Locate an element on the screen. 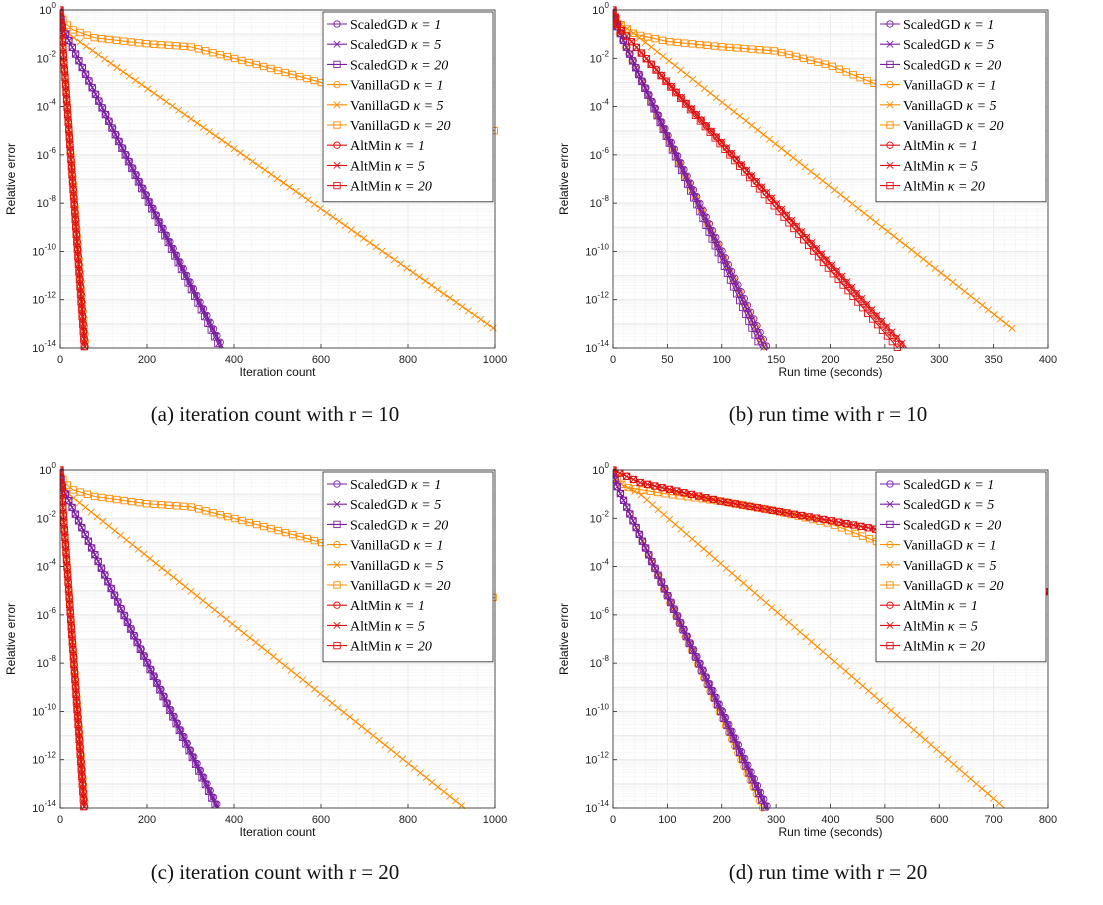 The height and width of the screenshot is (905, 1103). legend-label: VanillaGD κ = 20 is located at coordinates (953, 126).